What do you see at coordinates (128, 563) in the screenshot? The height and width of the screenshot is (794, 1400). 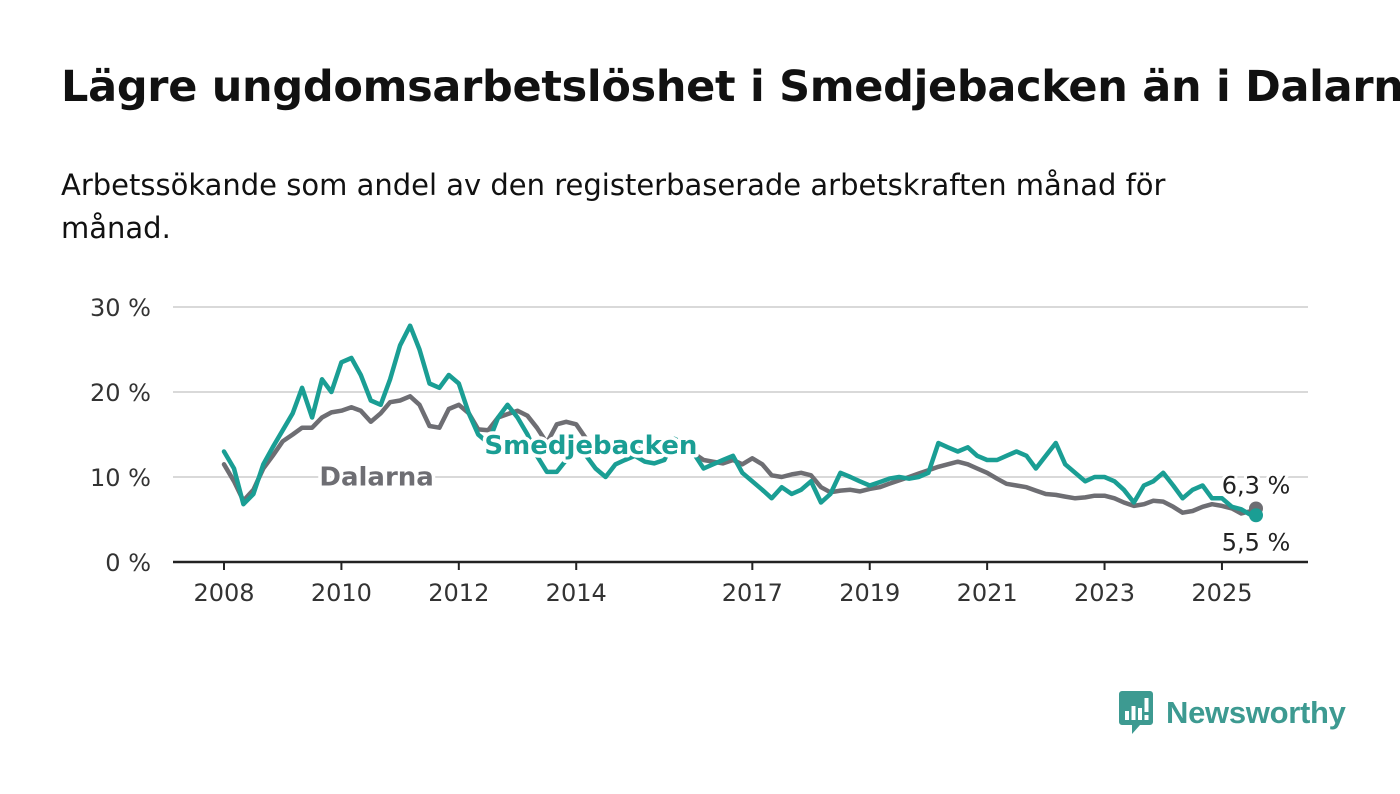 I see `y-tick-label: 0 %` at bounding box center [128, 563].